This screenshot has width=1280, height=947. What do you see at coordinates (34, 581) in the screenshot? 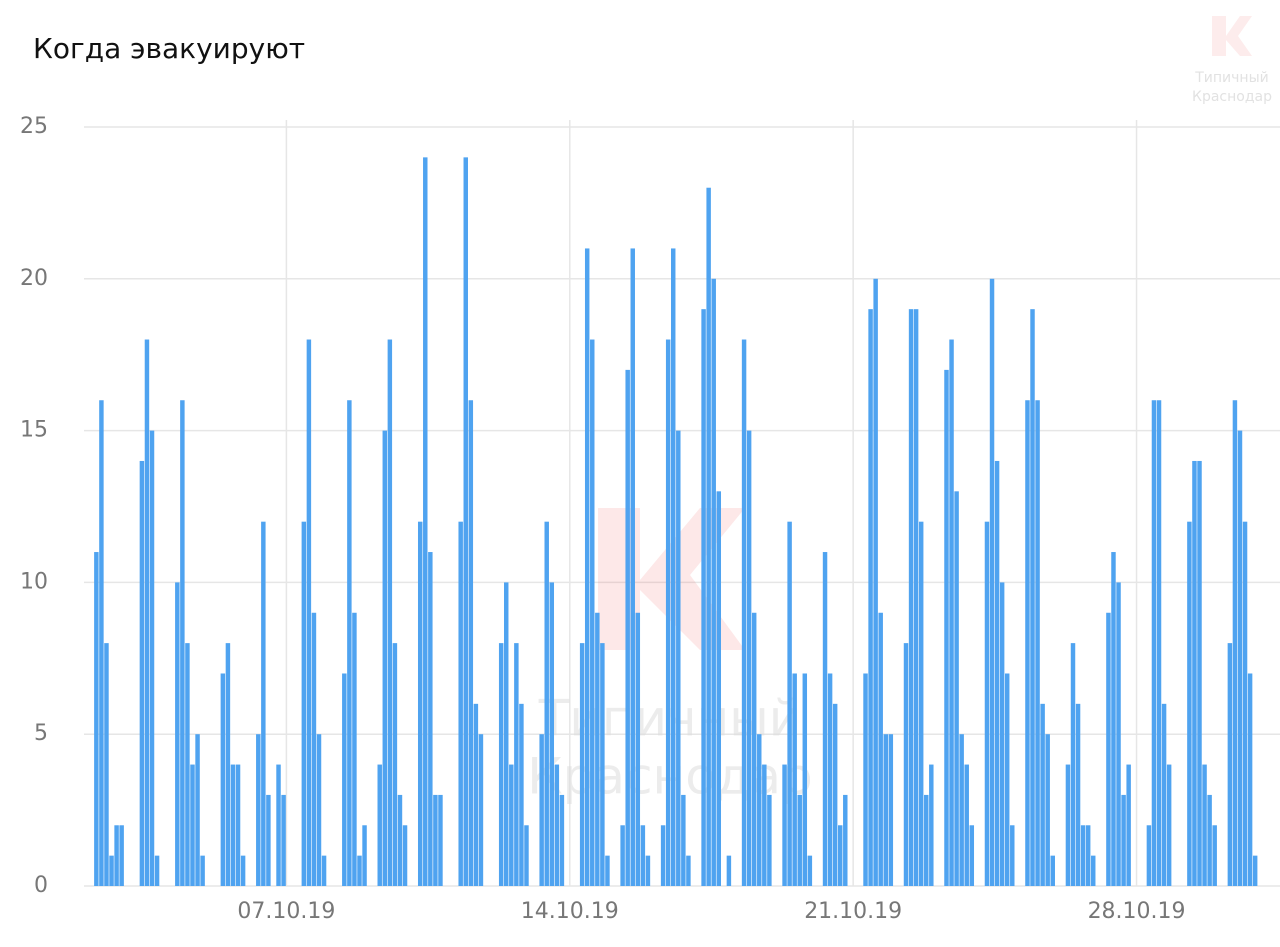
I see `y-tick-label: 10` at bounding box center [34, 581].